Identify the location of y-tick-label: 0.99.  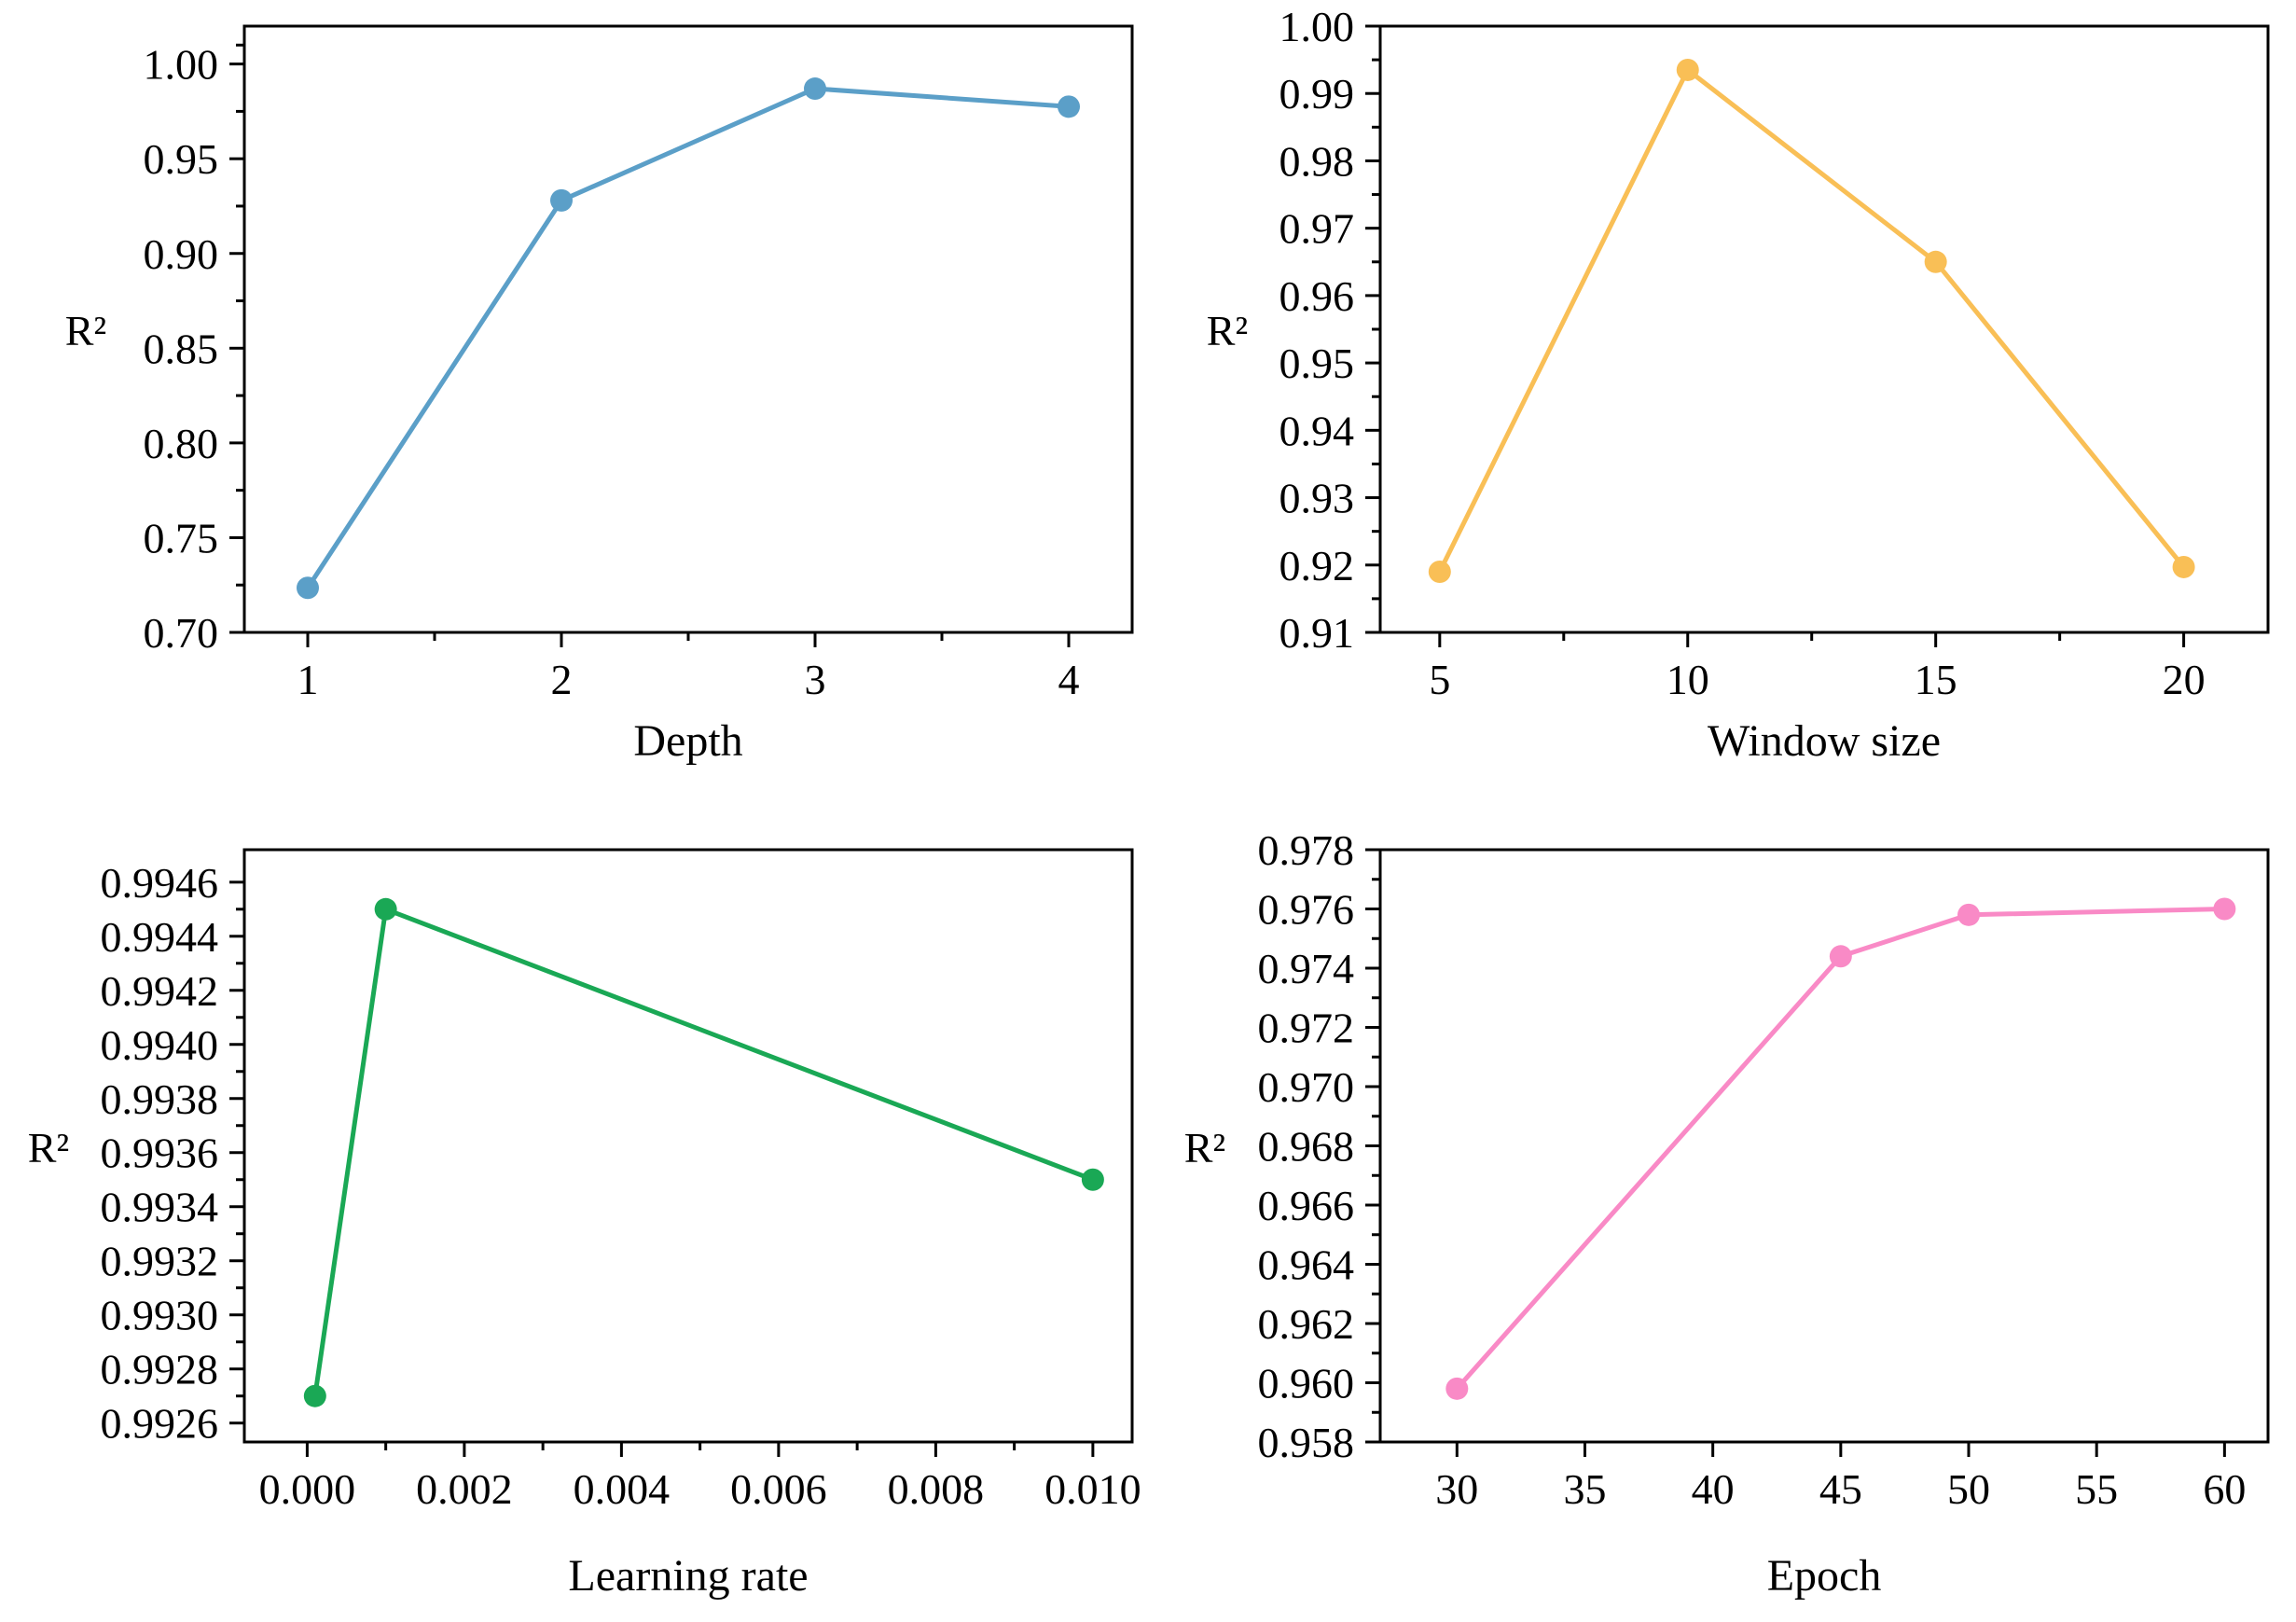
(1317, 94).